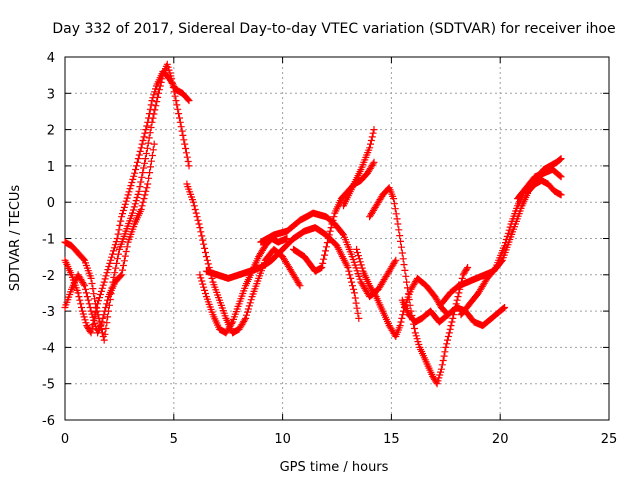 This screenshot has height=480, width=640. I want to click on x-tick-label: 10, so click(282, 439).